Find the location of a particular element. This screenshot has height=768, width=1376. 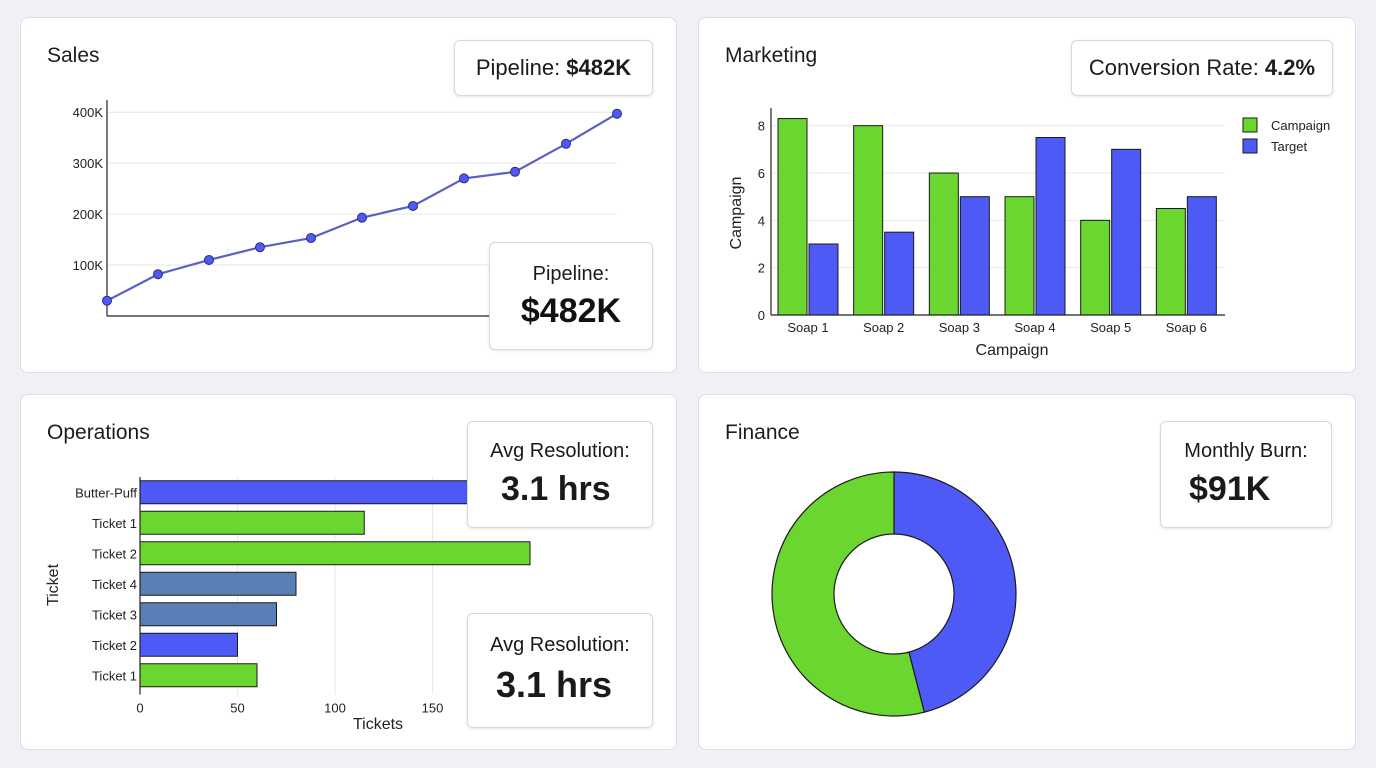

operations-x-tick-label: 0 is located at coordinates (139, 708).